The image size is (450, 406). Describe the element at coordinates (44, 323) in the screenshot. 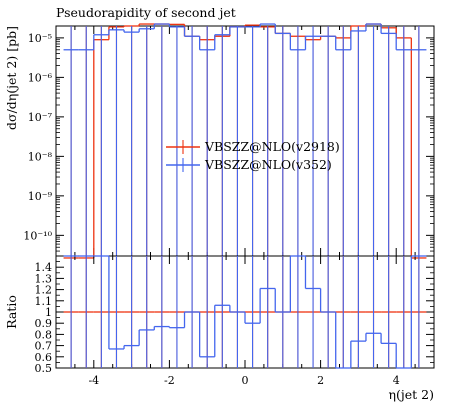

I see `ratio-y-tick-label: 0.9` at that location.